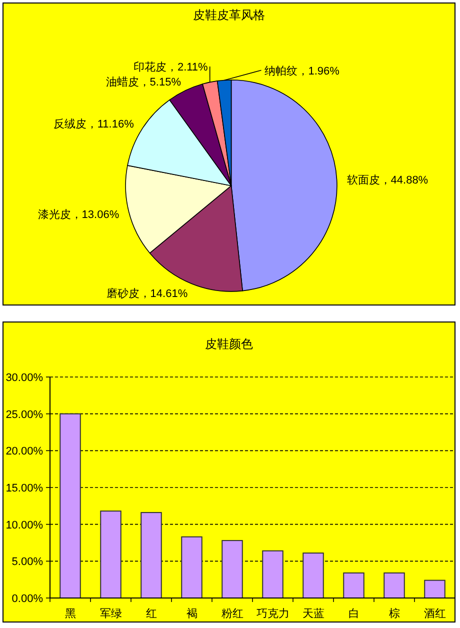 This screenshot has height=628, width=460. Describe the element at coordinates (151, 614) in the screenshot. I see `x-tick-label: 红` at that location.